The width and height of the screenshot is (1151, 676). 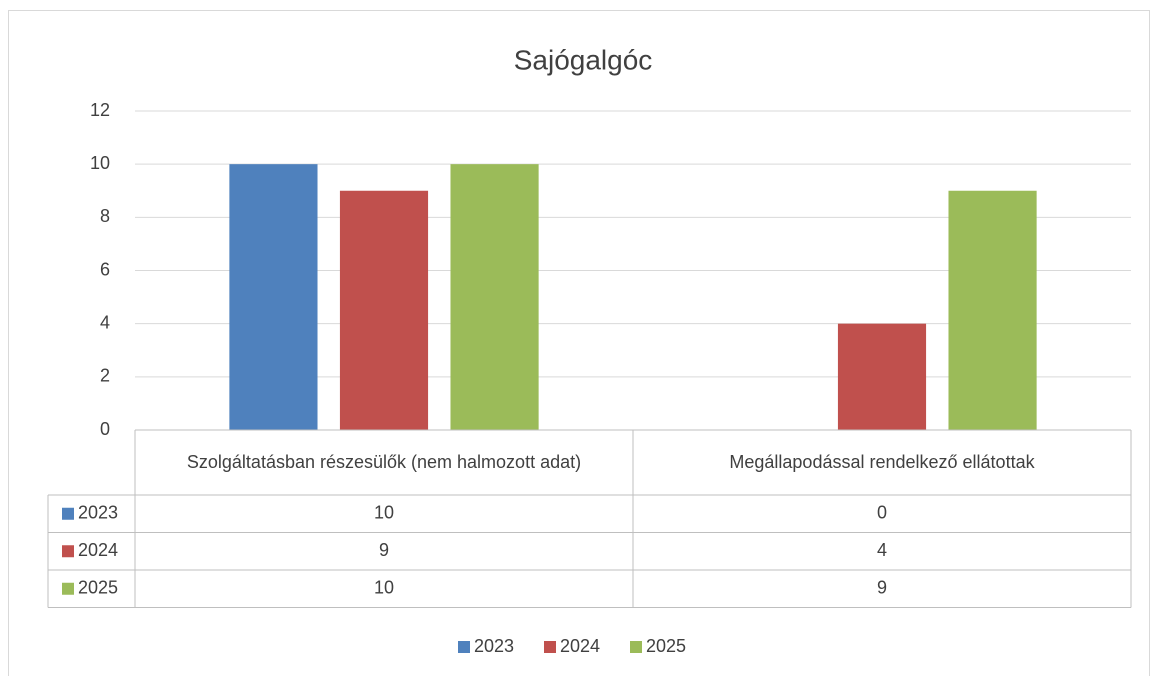 What do you see at coordinates (105, 216) in the screenshot?
I see `y-tick-label: 8` at bounding box center [105, 216].